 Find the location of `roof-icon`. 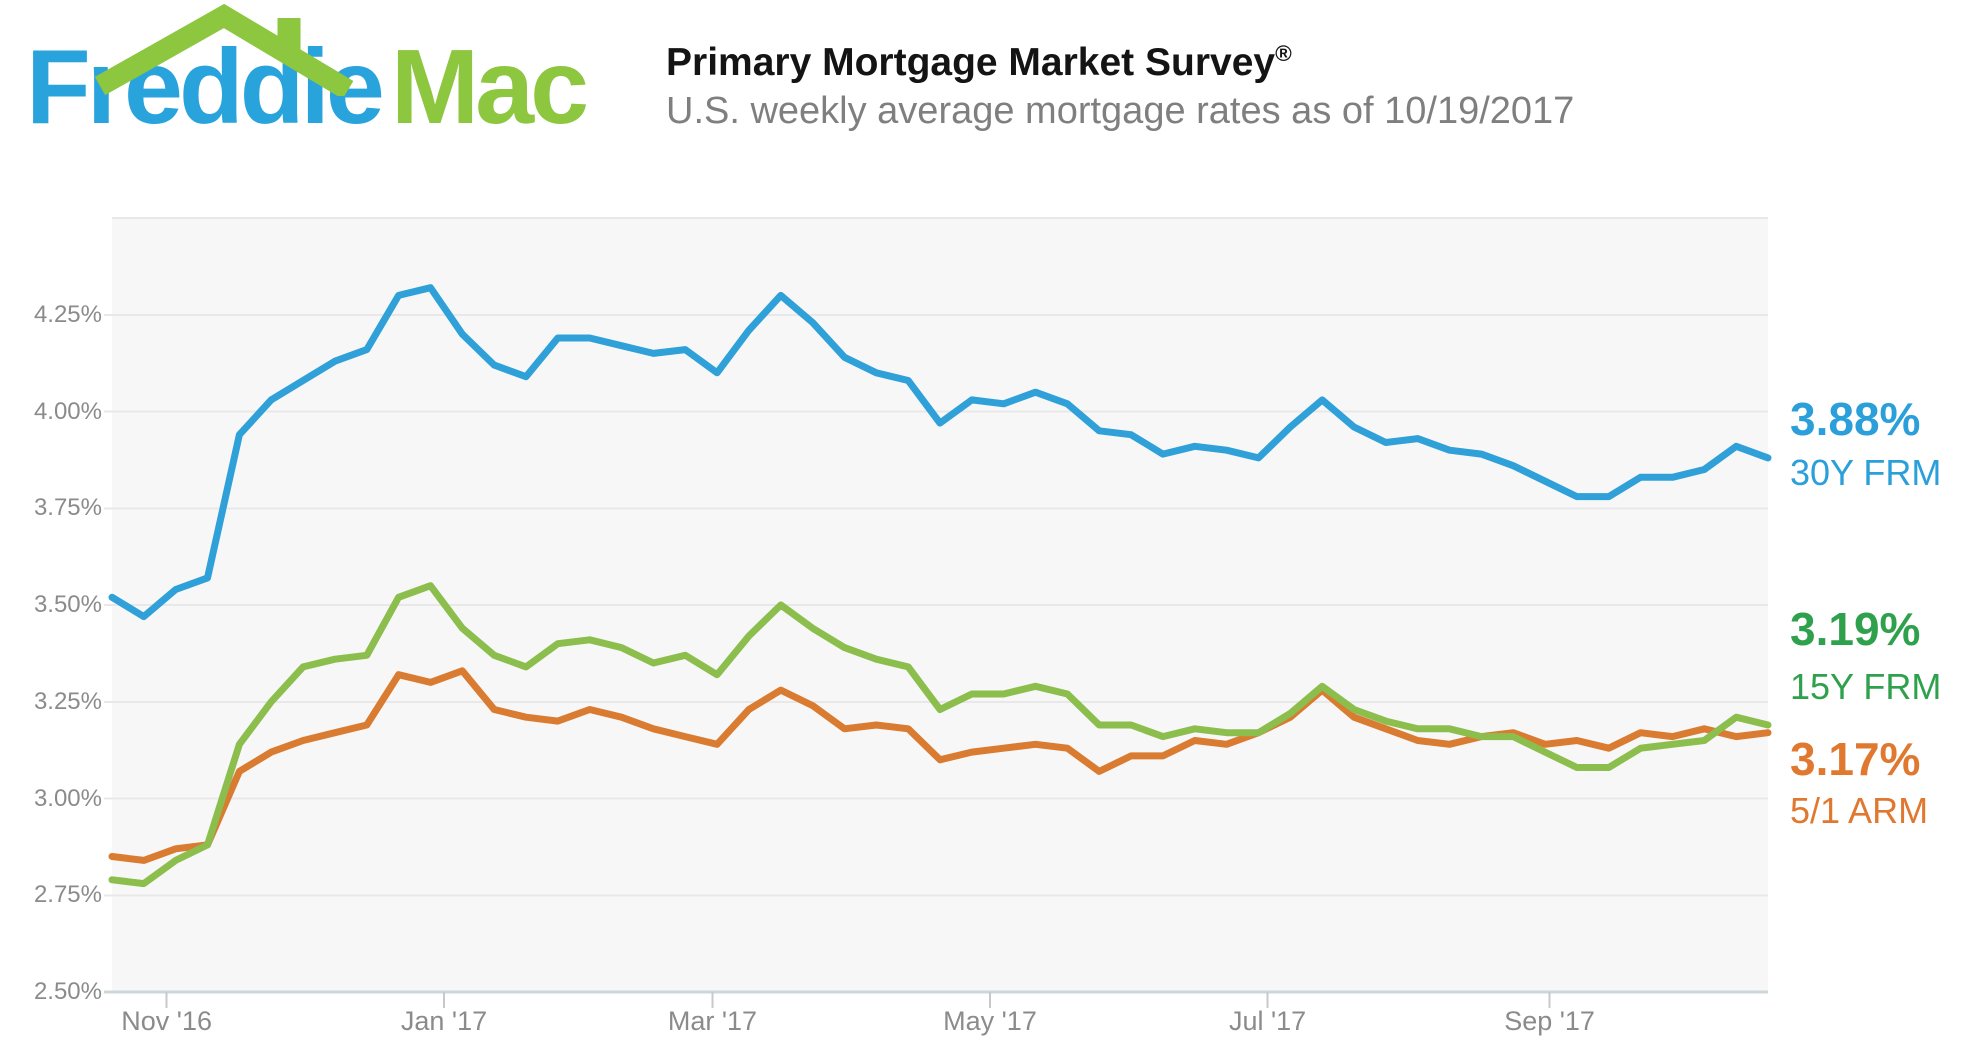

roof-icon is located at coordinates (224, 49).